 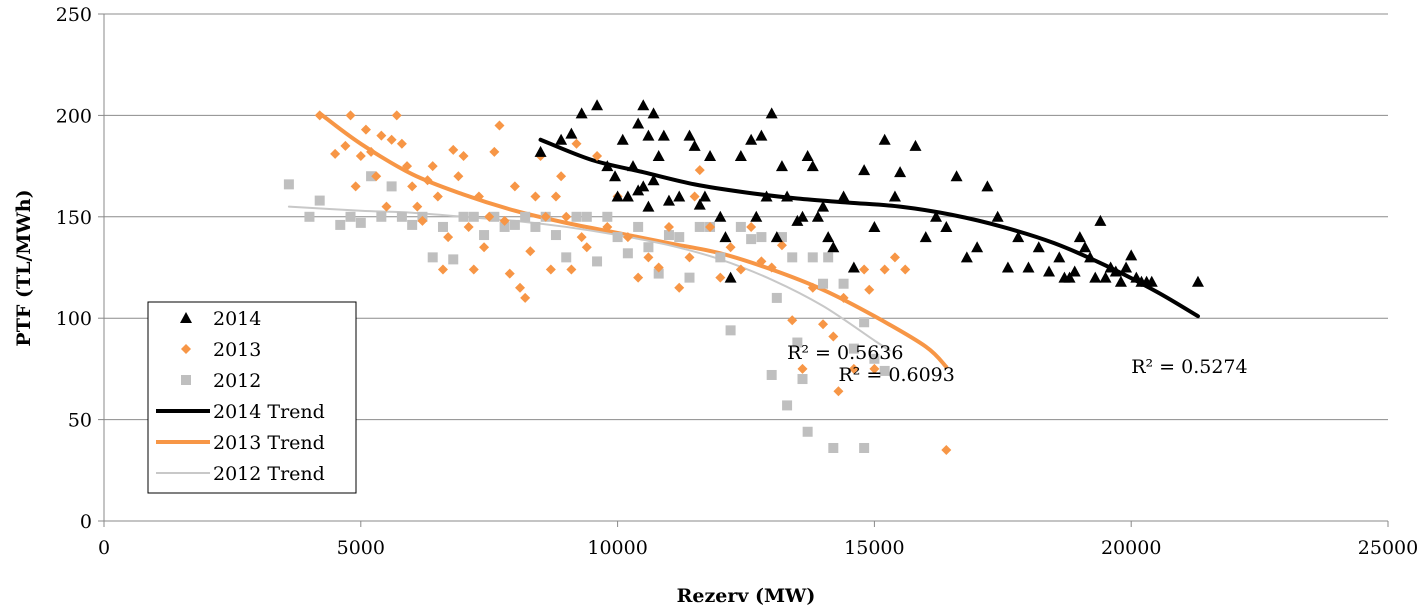 What do you see at coordinates (186, 317) in the screenshot?
I see `legend-marker-2014` at bounding box center [186, 317].